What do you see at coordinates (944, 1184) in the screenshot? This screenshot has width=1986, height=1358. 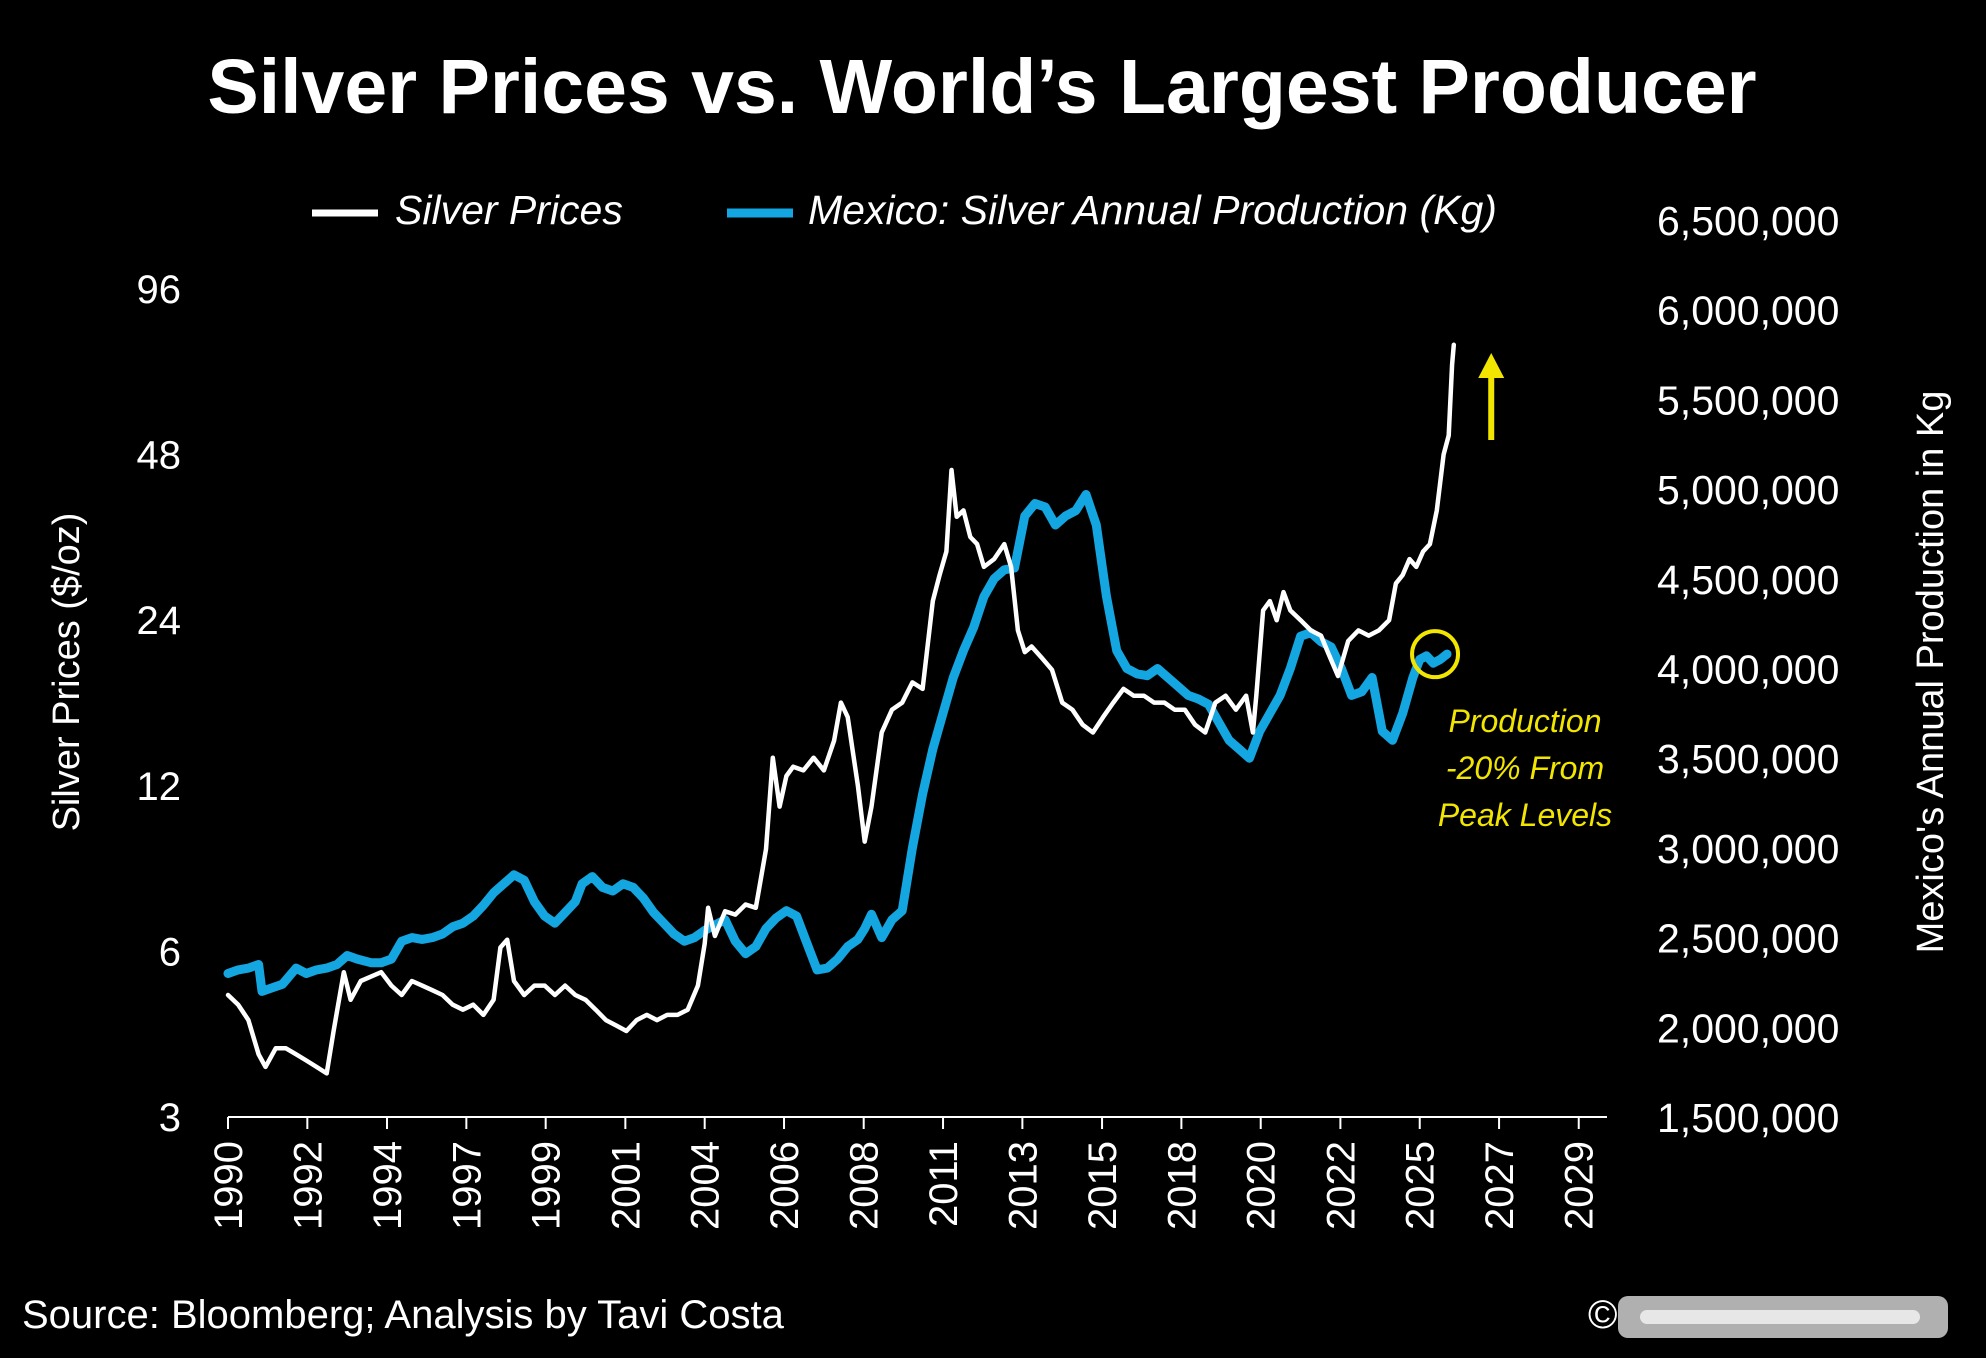 I see `x-tick-label: 2011` at bounding box center [944, 1184].